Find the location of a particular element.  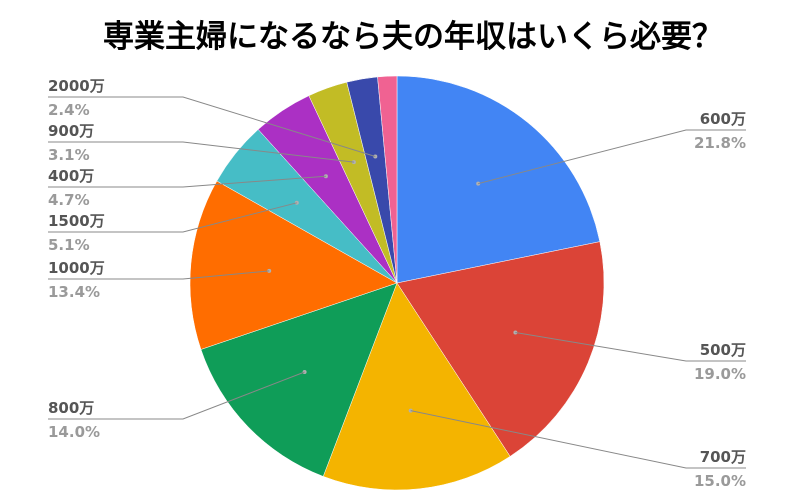

slice-percent-900万: 3.1% is located at coordinates (69, 155).